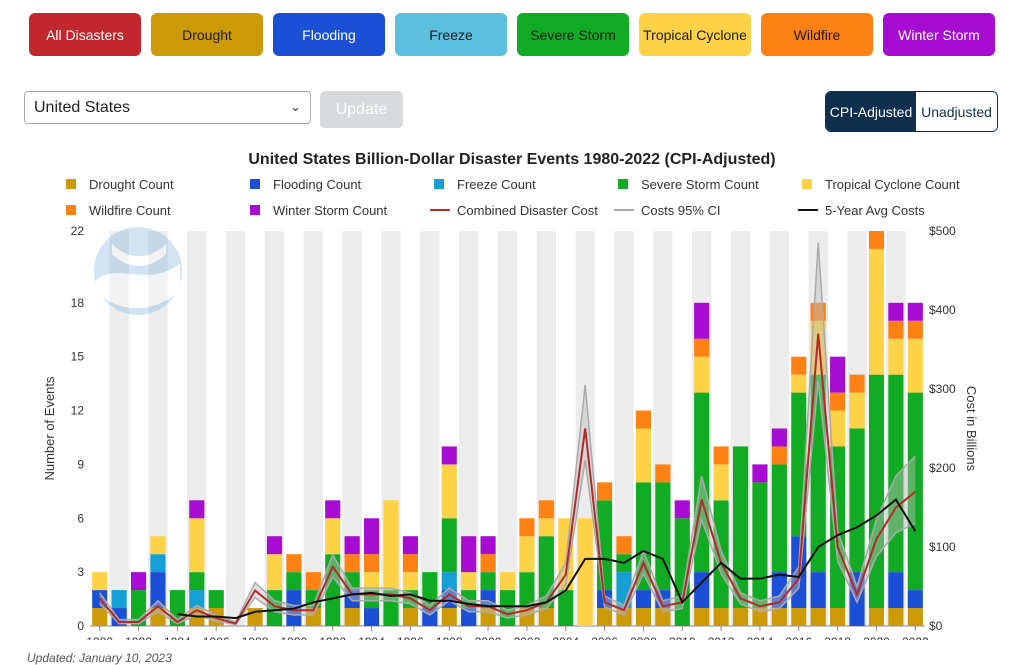  What do you see at coordinates (451, 34) in the screenshot?
I see `disaster-button-freeze: Freeze` at bounding box center [451, 34].